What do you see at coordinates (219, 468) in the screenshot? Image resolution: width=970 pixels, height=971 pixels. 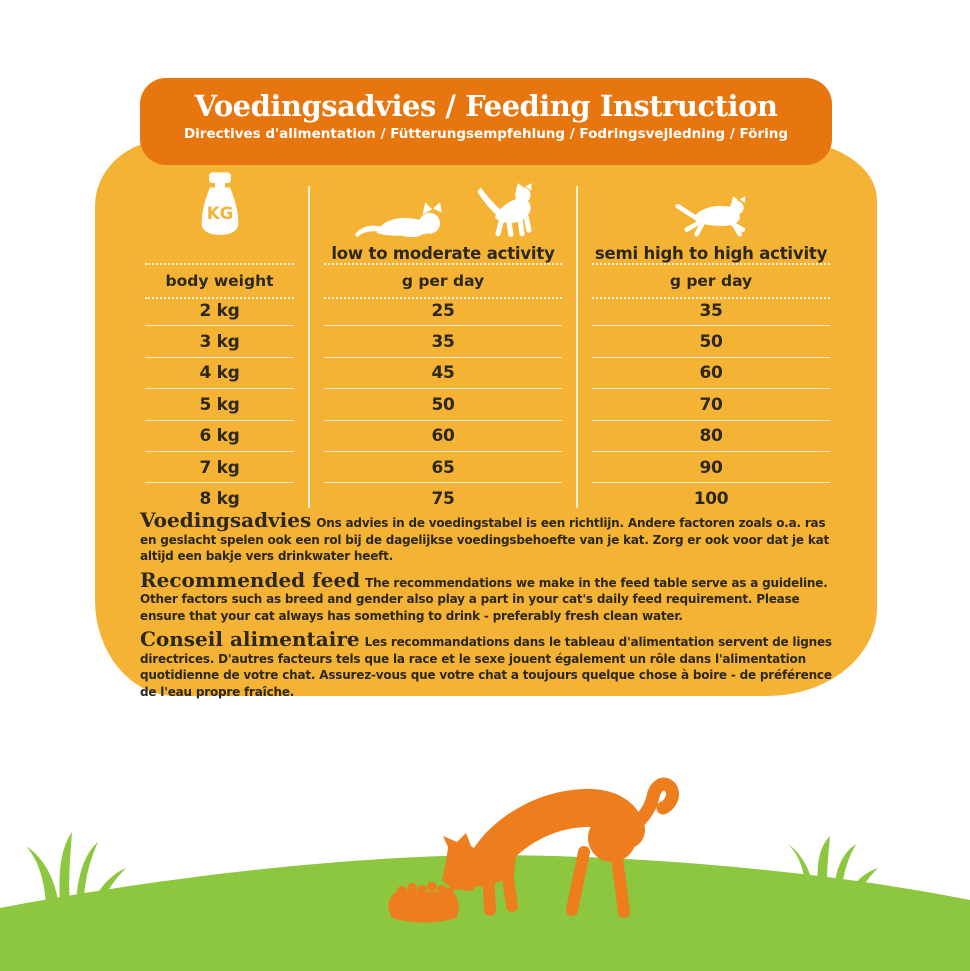 I see `weight-cell: 7 kg` at bounding box center [219, 468].